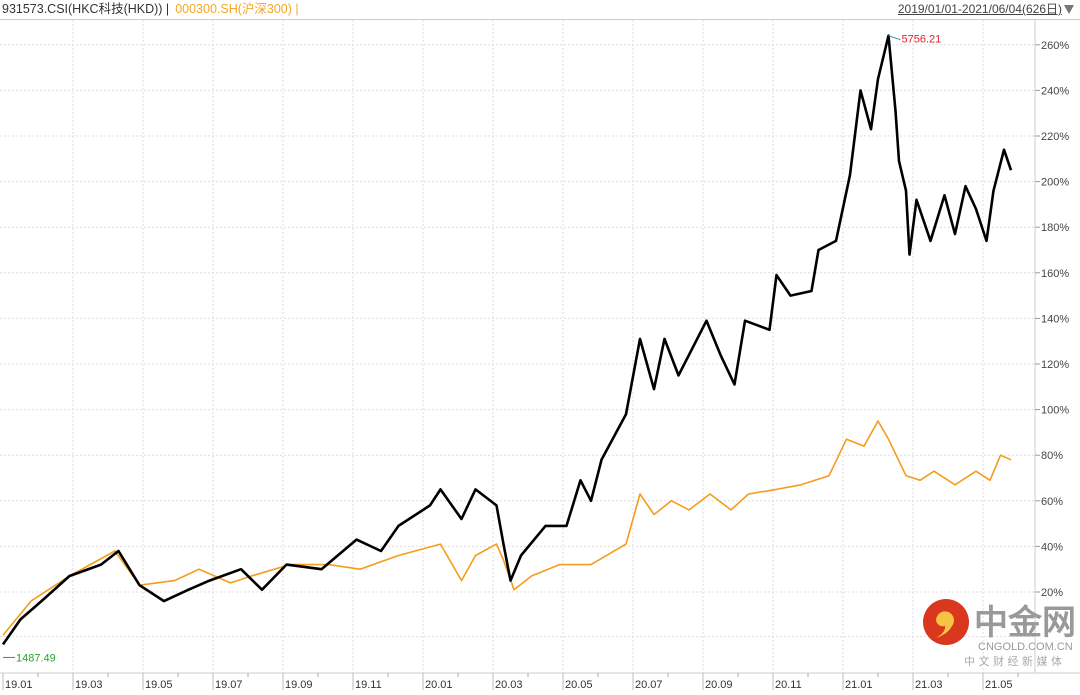 Image resolution: width=1080 pixels, height=695 pixels. Describe the element at coordinates (1052, 547) in the screenshot. I see `y-tick-label: 40%` at that location.